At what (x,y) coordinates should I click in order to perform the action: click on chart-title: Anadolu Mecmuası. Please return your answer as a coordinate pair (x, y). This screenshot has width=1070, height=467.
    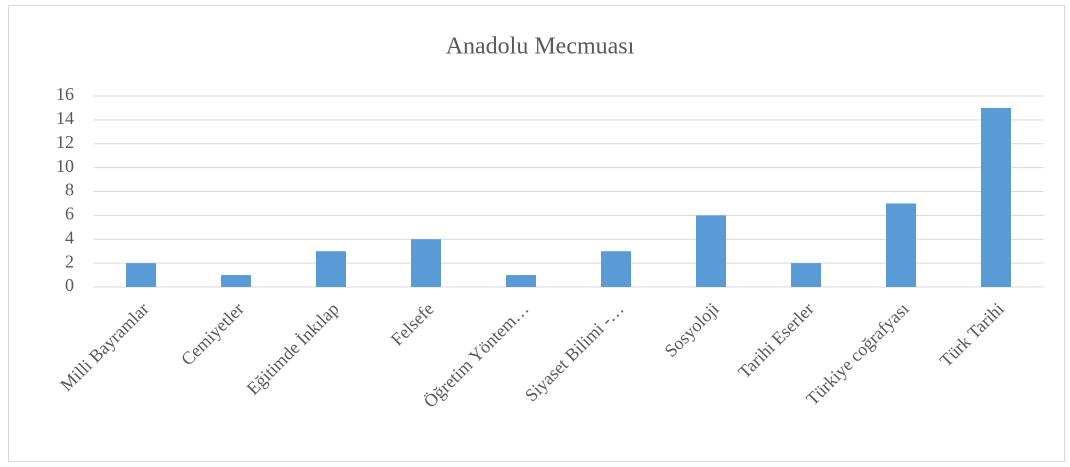
    Looking at the image, I should click on (540, 47).